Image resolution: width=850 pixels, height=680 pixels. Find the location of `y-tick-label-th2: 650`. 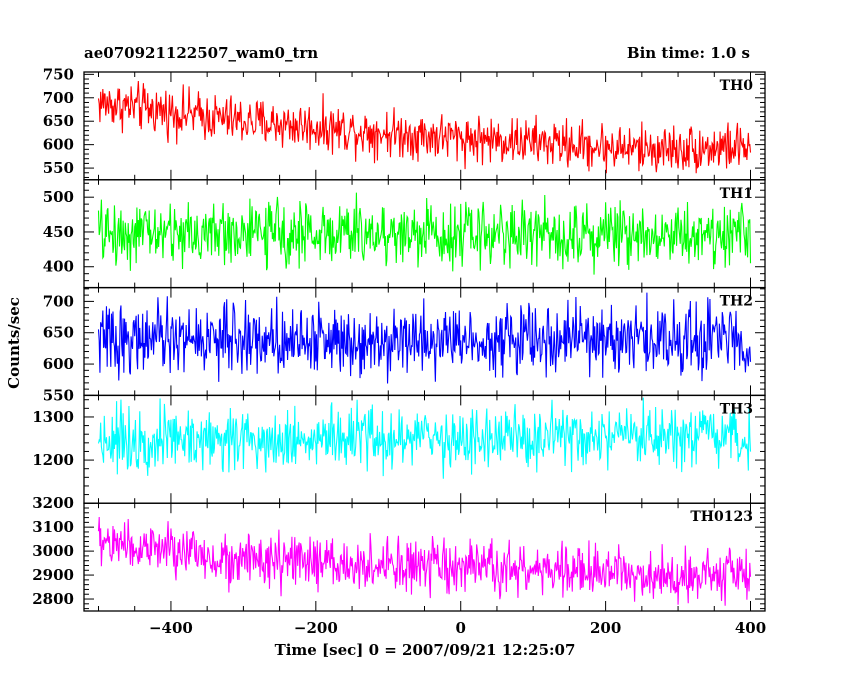

y-tick-label-th2: 650 is located at coordinates (58, 333).